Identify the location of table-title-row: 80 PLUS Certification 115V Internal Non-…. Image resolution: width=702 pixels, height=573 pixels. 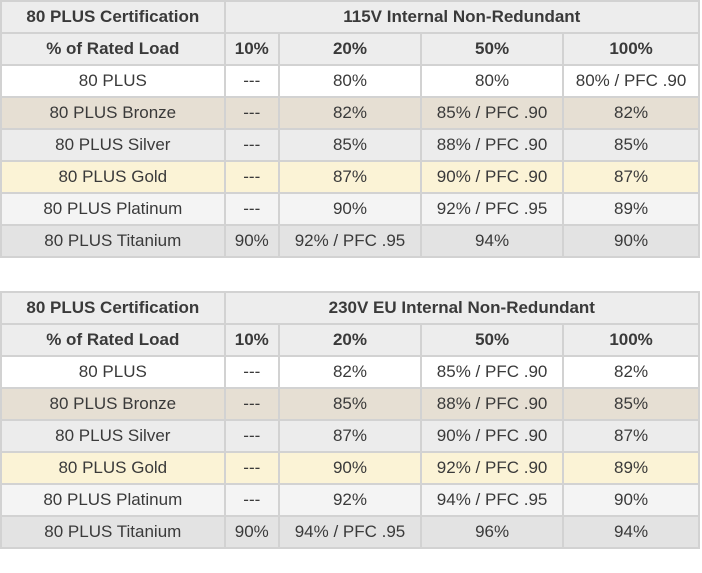
(350, 17).